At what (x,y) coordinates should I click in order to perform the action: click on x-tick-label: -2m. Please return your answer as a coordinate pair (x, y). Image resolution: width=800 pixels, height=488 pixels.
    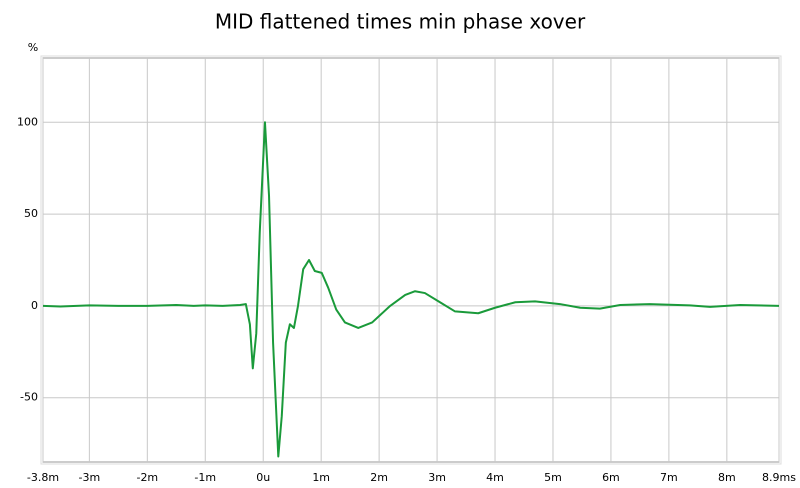
    Looking at the image, I should click on (147, 477).